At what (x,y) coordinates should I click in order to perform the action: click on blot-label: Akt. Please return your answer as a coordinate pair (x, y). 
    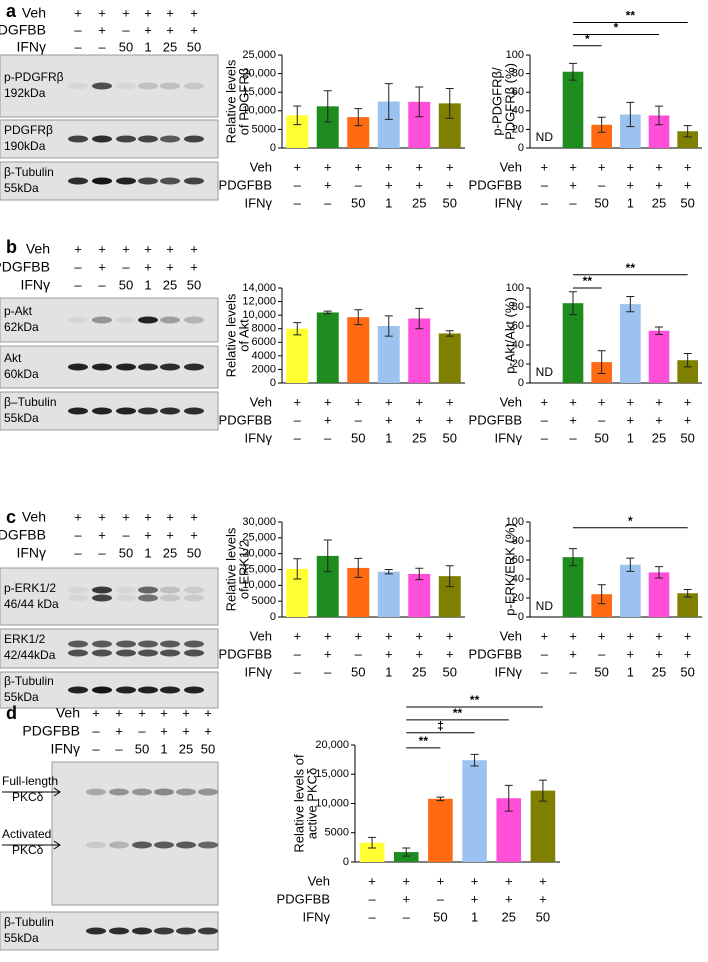
    Looking at the image, I should click on (13, 358).